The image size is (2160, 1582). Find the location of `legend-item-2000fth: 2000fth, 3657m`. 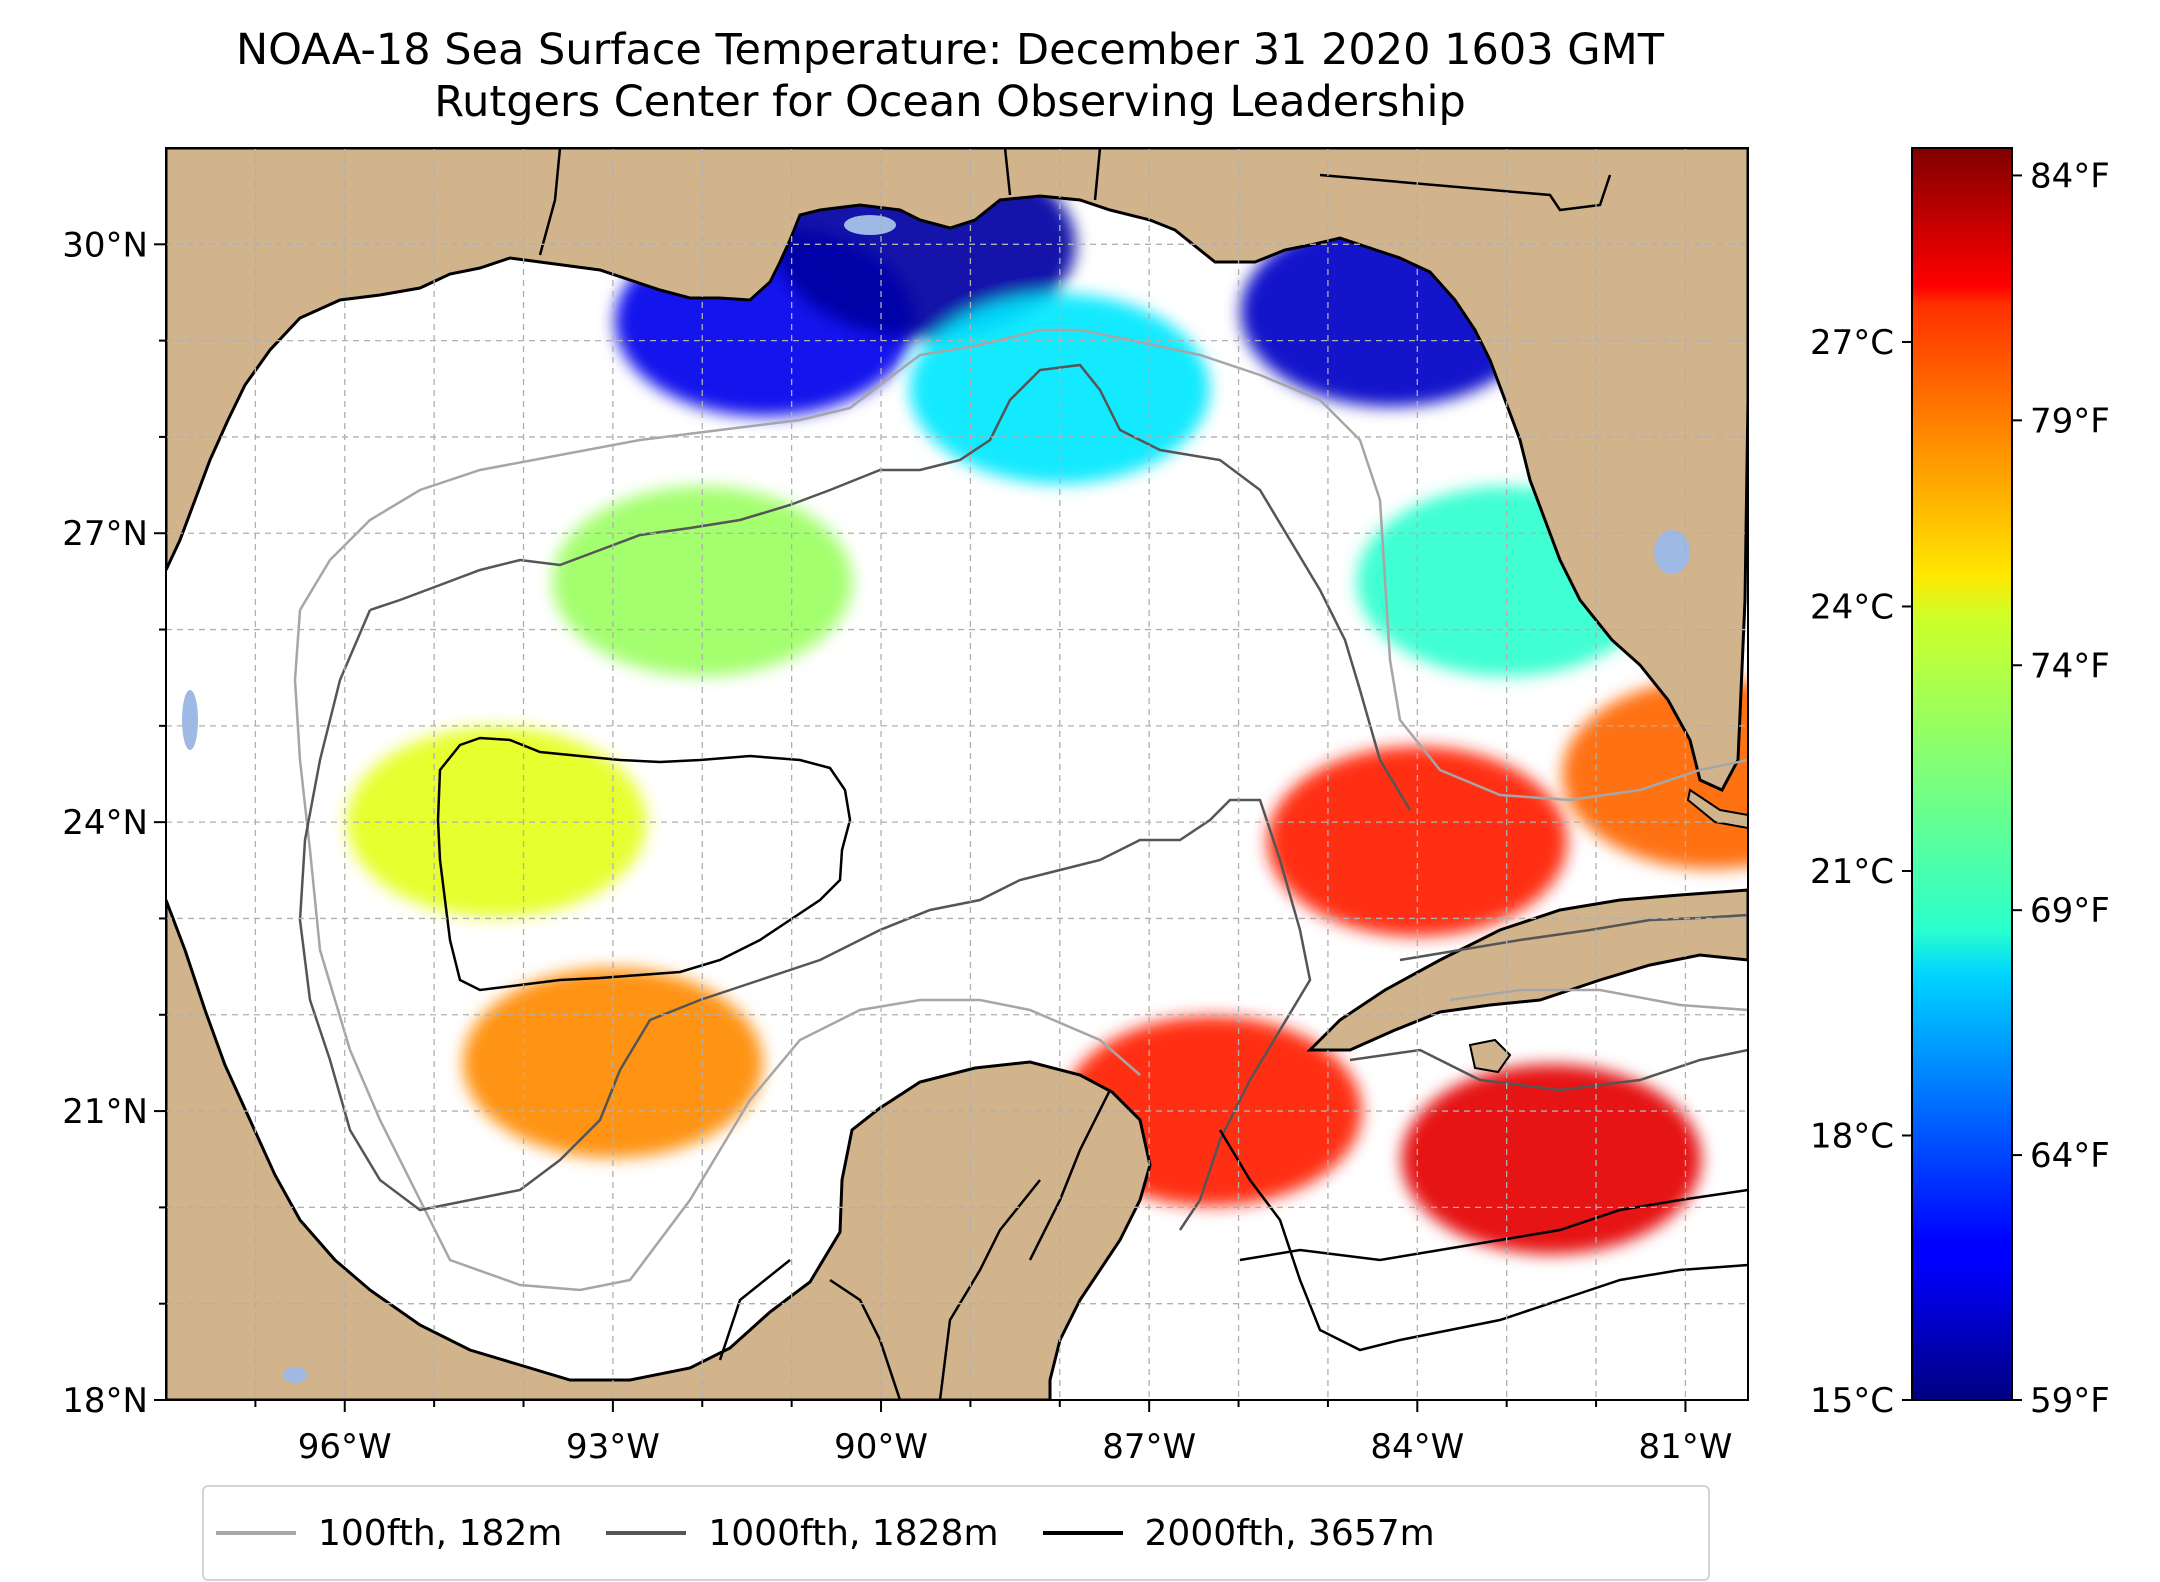

legend-item-2000fth: 2000fth, 3657m is located at coordinates (1238, 1533).